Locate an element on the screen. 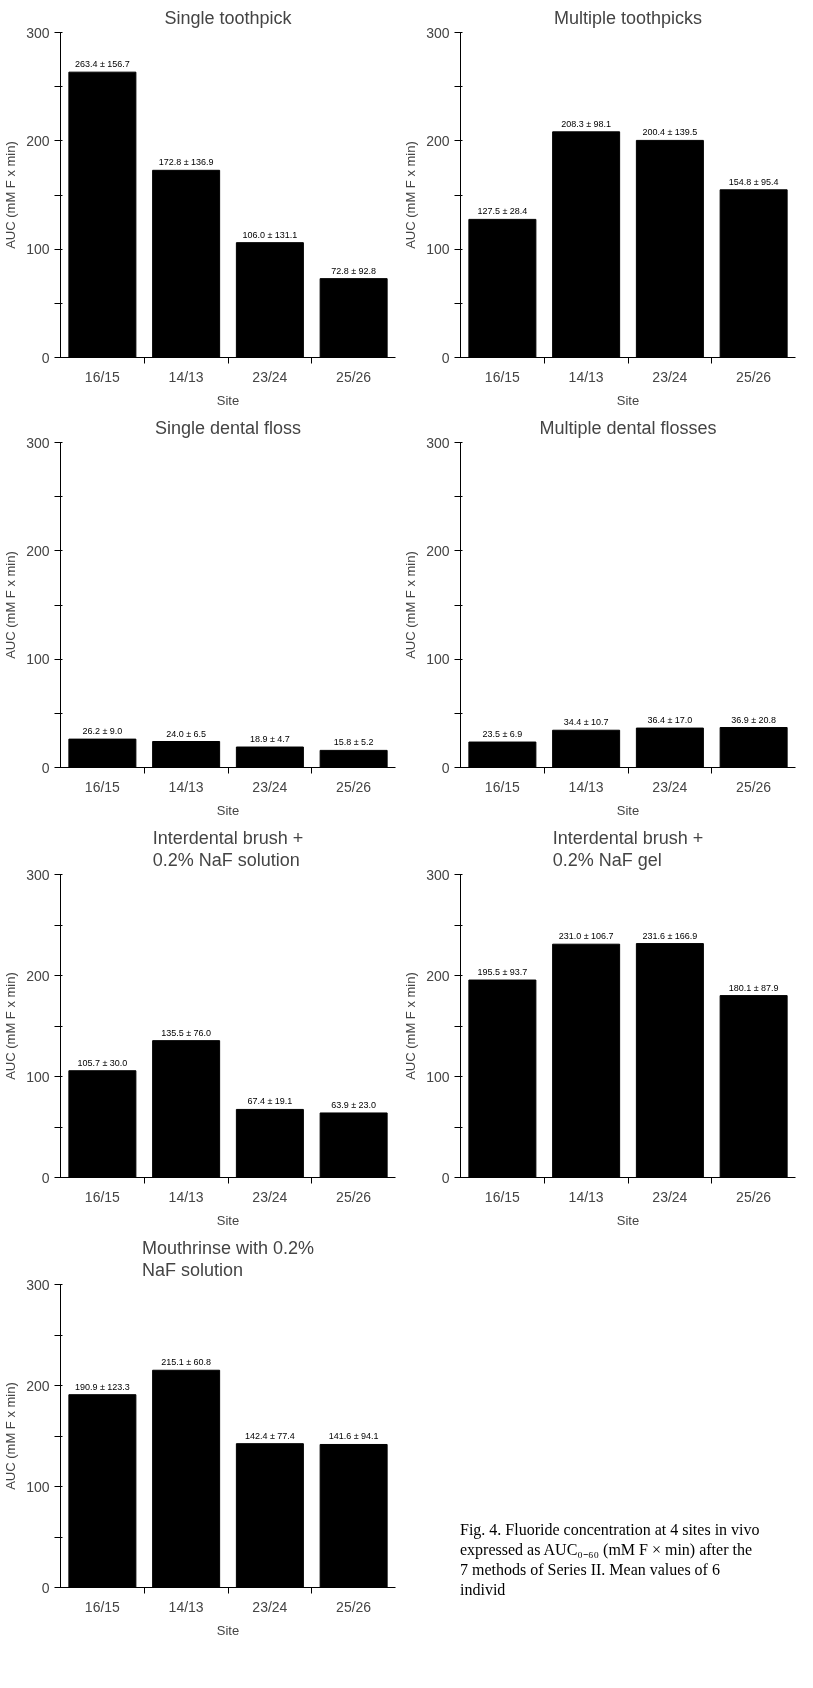 This screenshot has height=1688, width=813. data-label: 36.9 ± 20.8 is located at coordinates (754, 719).